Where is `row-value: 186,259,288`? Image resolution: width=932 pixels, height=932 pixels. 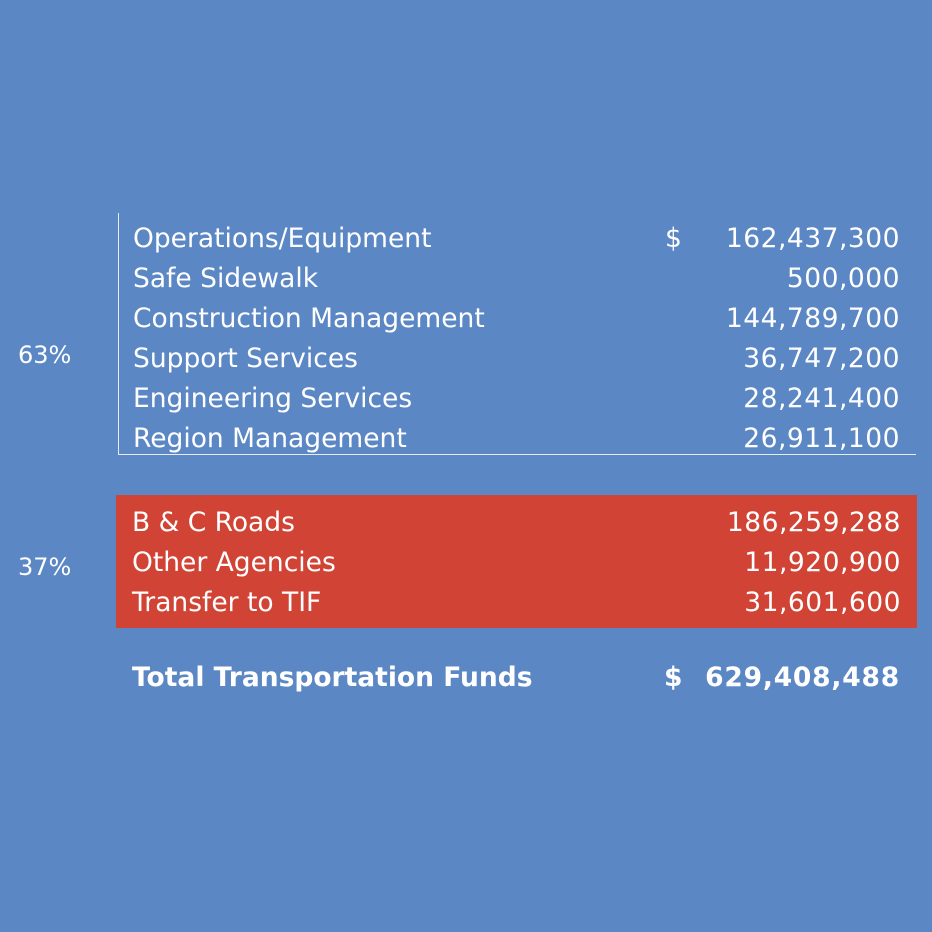
row-value: 186,259,288 is located at coordinates (813, 522).